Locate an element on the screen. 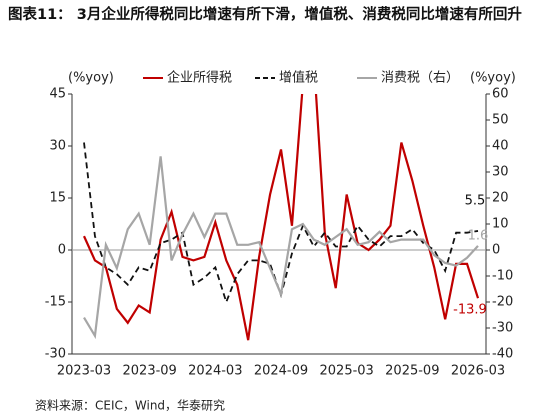  y2-tick-label: -30 is located at coordinates (502, 328).